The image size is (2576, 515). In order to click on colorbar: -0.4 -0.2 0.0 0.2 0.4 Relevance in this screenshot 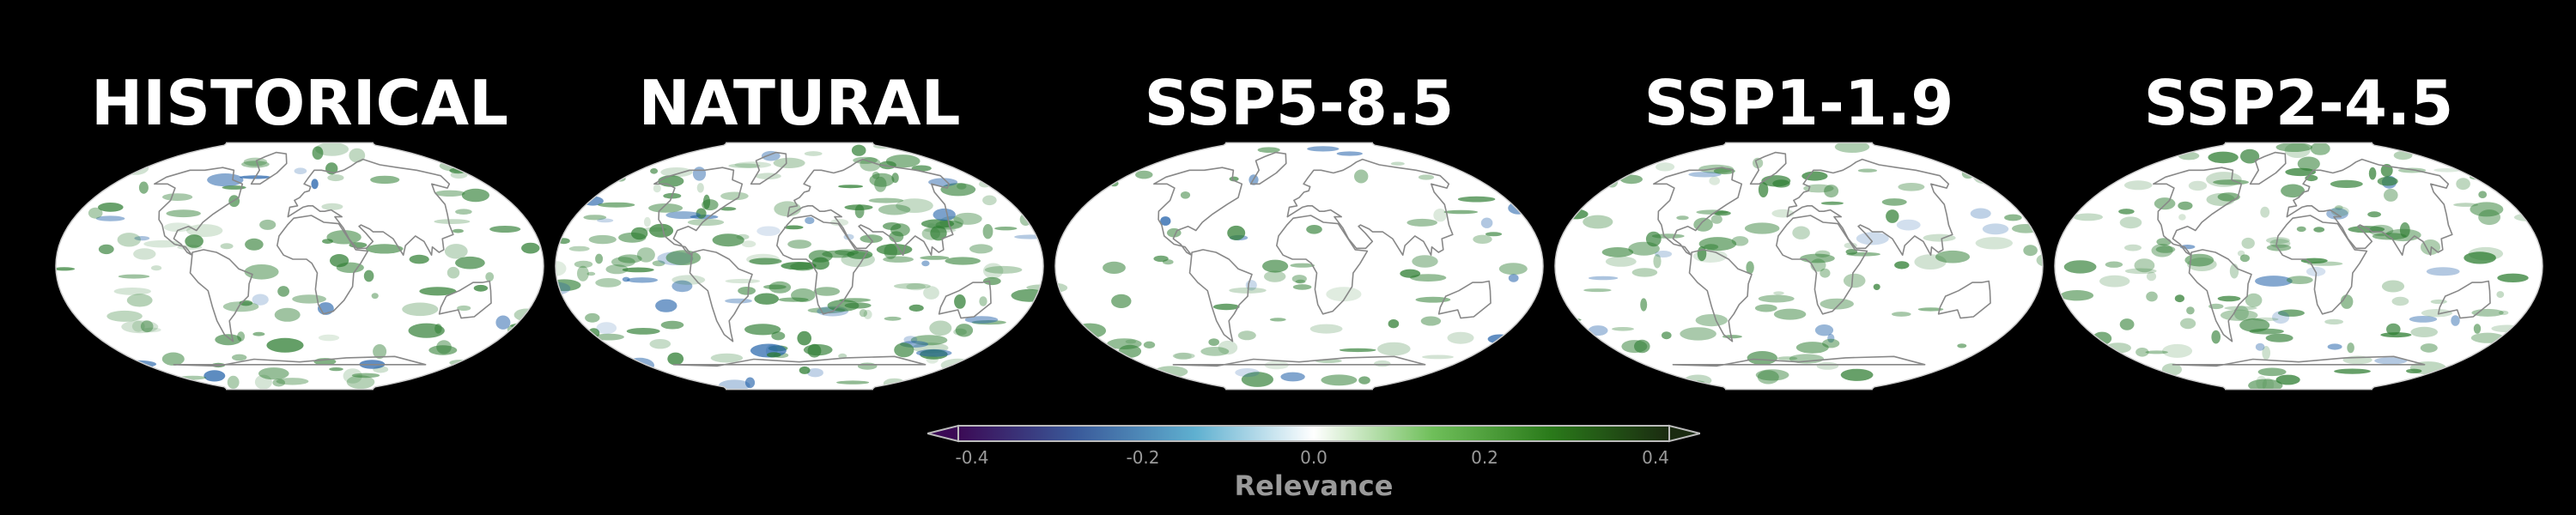, I will do `click(1313, 463)`.